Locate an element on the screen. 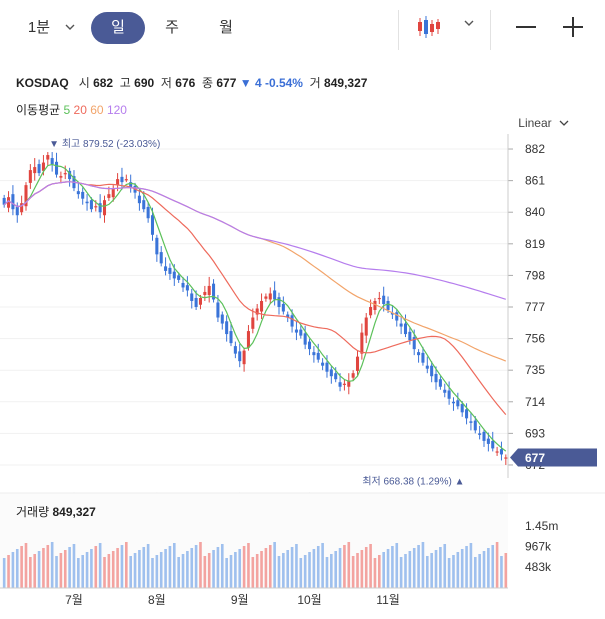 The height and width of the screenshot is (619, 605). ma60-label: 60 is located at coordinates (97, 110).